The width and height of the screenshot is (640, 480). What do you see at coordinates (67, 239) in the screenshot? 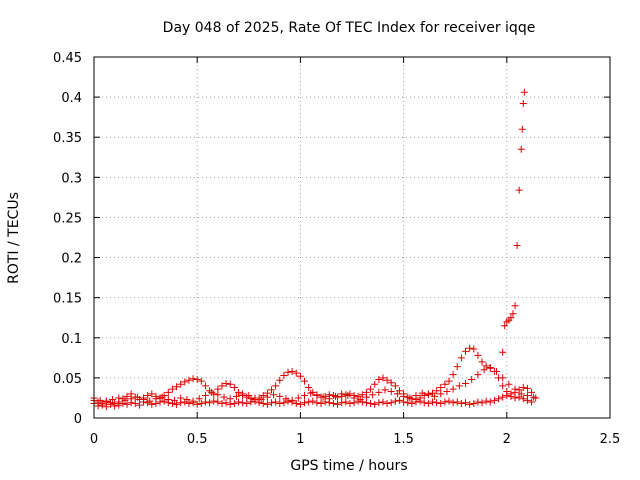
I see `y-tick-labels: 0 0.05 0.1 0.15 0.2 0.25 0.3 0.35 0.4 0.45` at bounding box center [67, 239].